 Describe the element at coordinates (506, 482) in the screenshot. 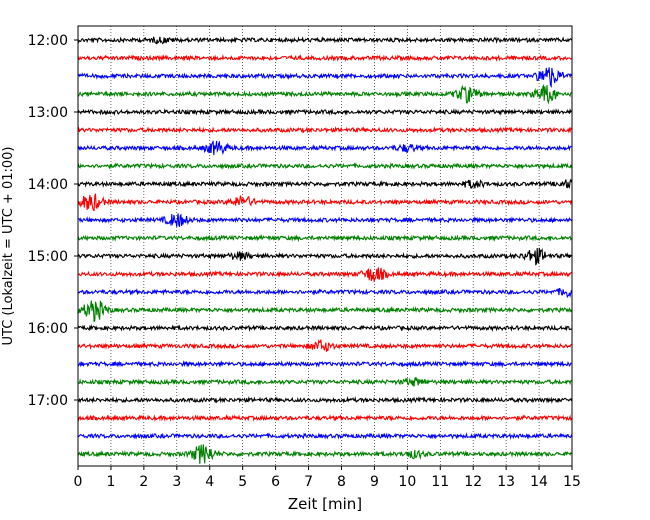

I see `x-tick-label: 13` at that location.